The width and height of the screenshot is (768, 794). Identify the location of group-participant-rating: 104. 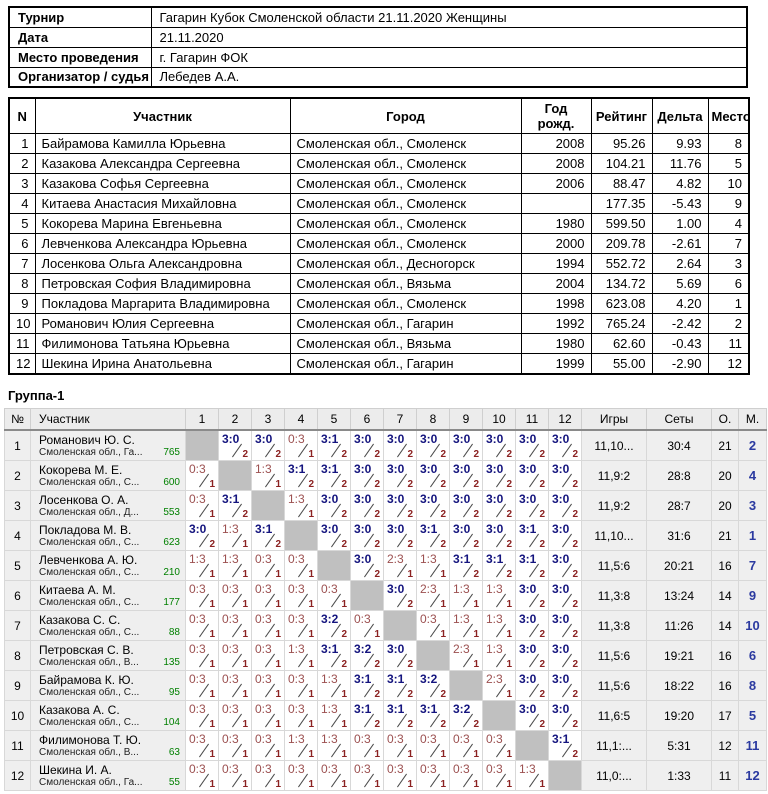
(171, 722).